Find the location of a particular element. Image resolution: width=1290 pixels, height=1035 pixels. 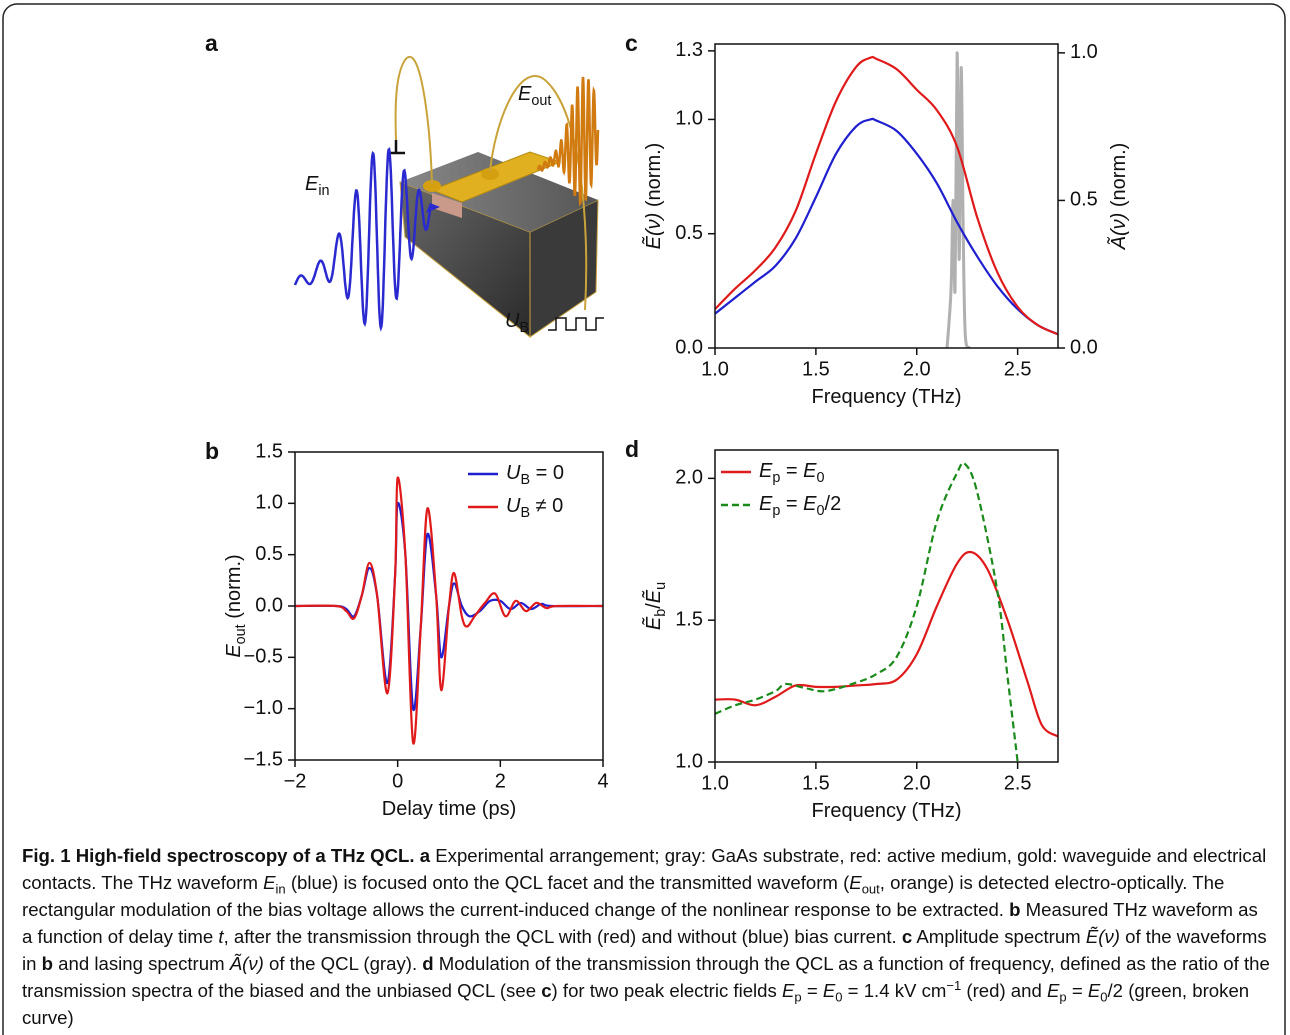

y2-tick-label: 0.0 is located at coordinates (1084, 347).